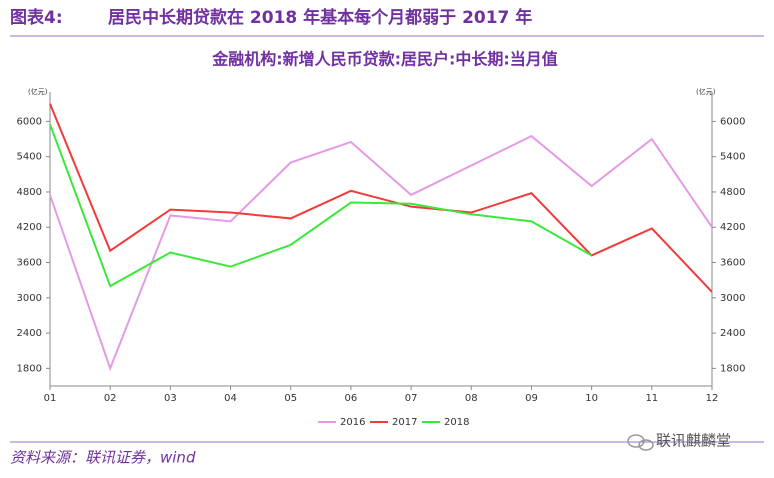 The width and height of the screenshot is (774, 478). What do you see at coordinates (29, 227) in the screenshot?
I see `y-tick-label: 4200` at bounding box center [29, 227].